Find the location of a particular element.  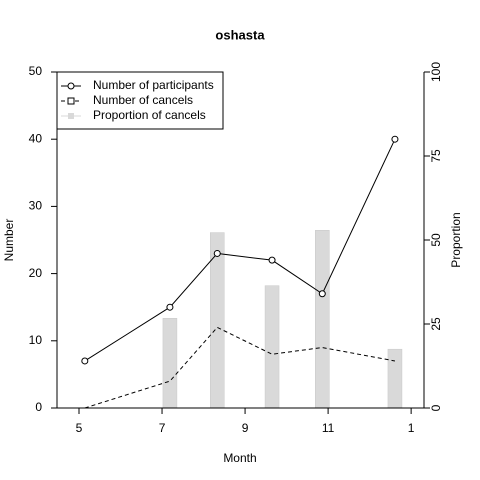

y-tick-label: 0 is located at coordinates (38, 407).